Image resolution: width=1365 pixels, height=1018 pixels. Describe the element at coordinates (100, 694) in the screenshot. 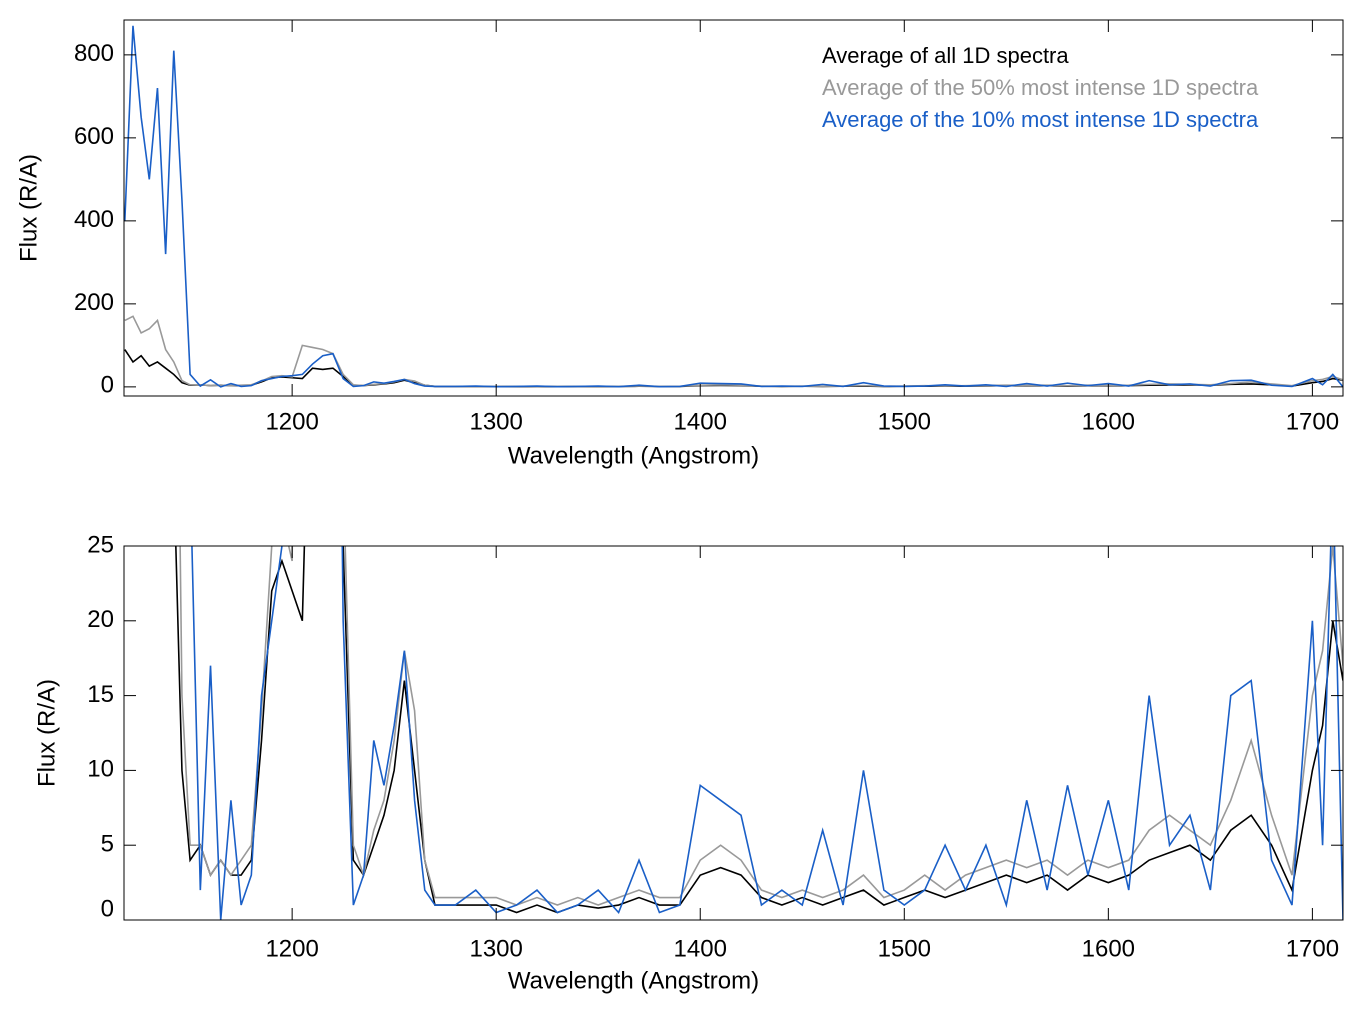

I see `y-tick-label: 15` at that location.